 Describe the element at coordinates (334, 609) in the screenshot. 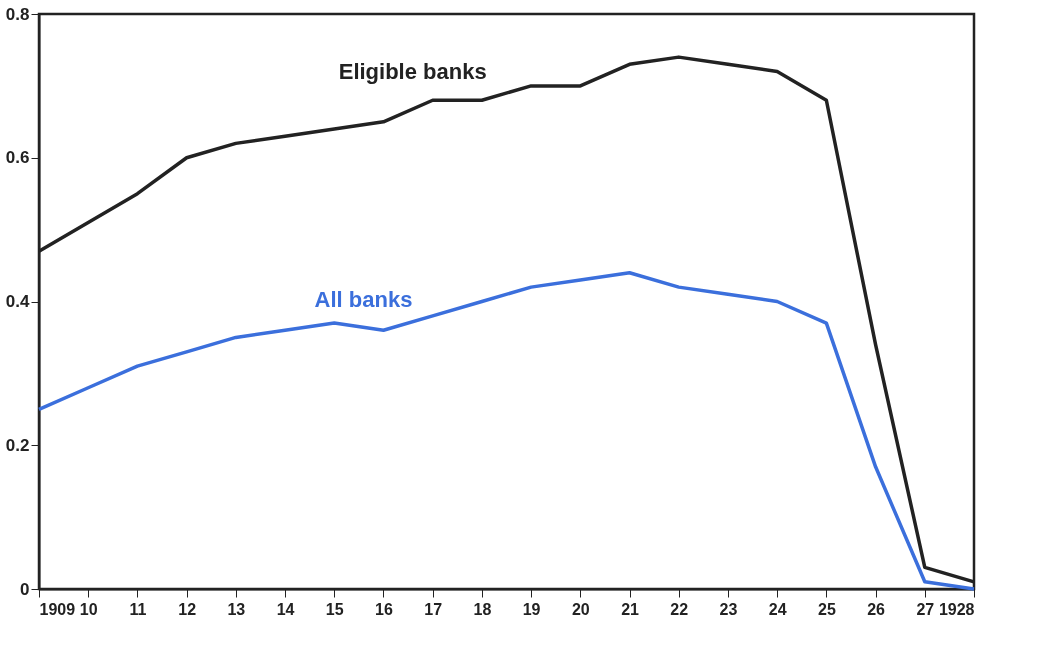

I see `x-tick-label: 15` at that location.